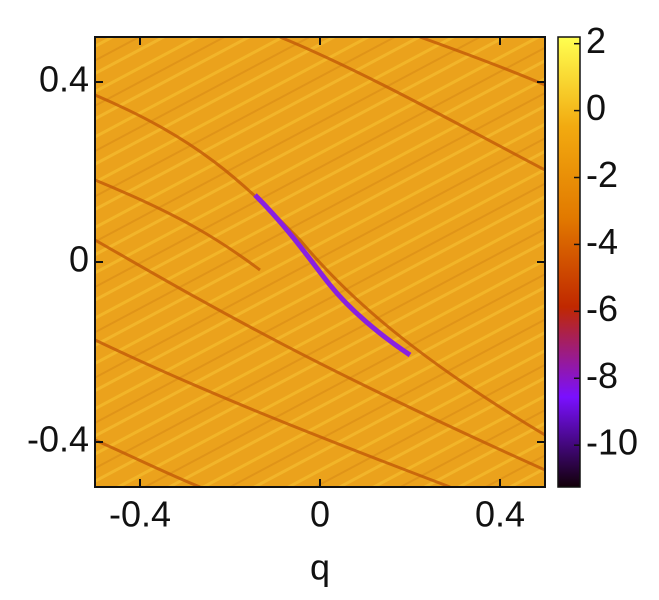 The width and height of the screenshot is (659, 600). What do you see at coordinates (64, 79) in the screenshot?
I see `y-tick-label: 0.4` at bounding box center [64, 79].